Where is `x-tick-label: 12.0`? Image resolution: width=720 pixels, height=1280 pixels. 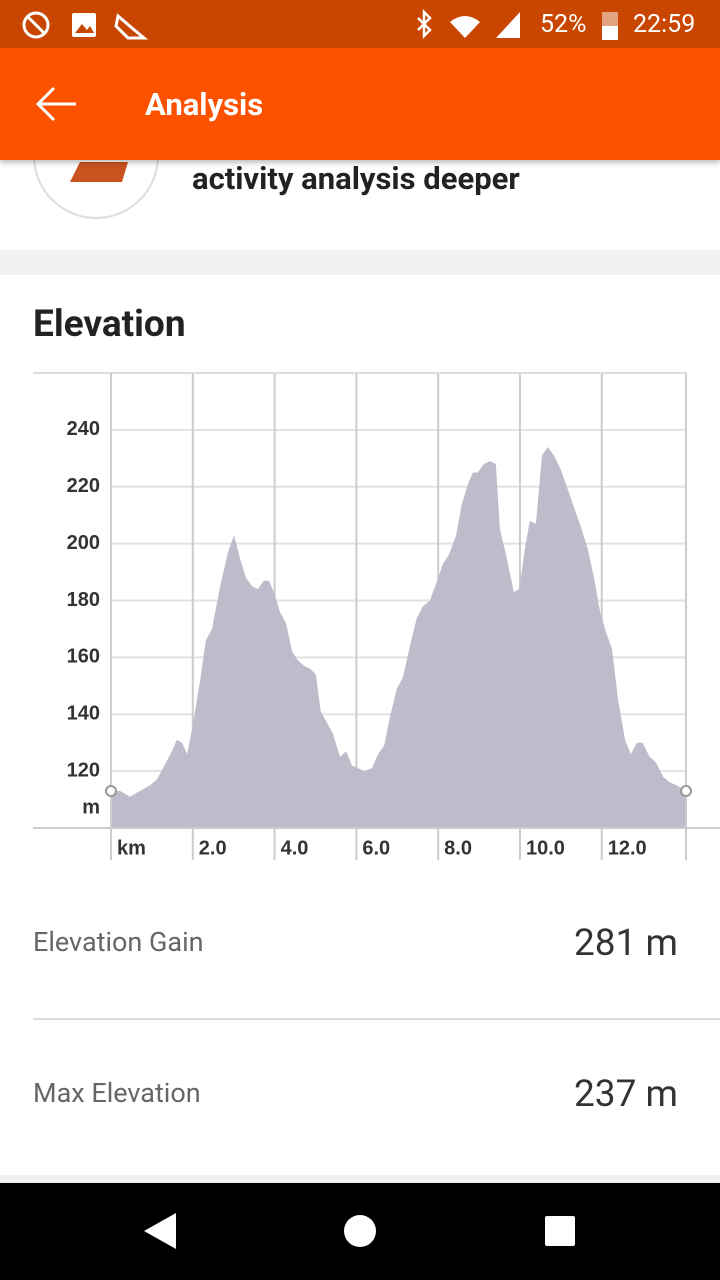
x-tick-label: 12.0 is located at coordinates (627, 848).